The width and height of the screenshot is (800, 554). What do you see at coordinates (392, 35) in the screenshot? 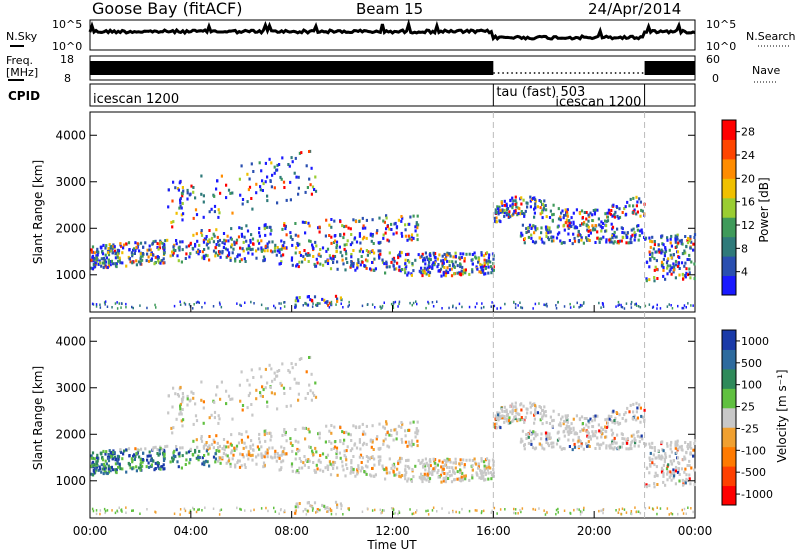
I see `noise-panel-frame` at bounding box center [392, 35].